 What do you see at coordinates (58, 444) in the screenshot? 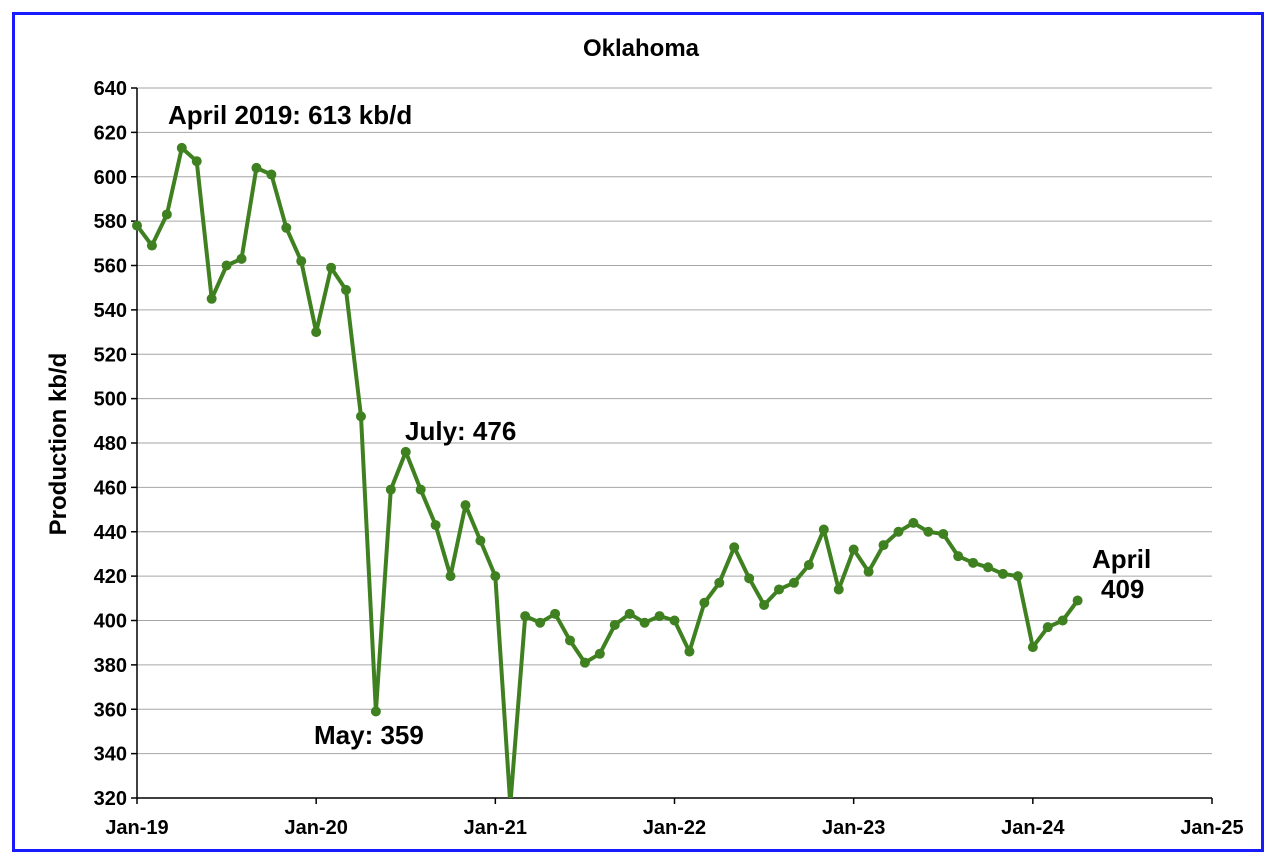
I see `y-axis-label: Production kb/d` at bounding box center [58, 444].